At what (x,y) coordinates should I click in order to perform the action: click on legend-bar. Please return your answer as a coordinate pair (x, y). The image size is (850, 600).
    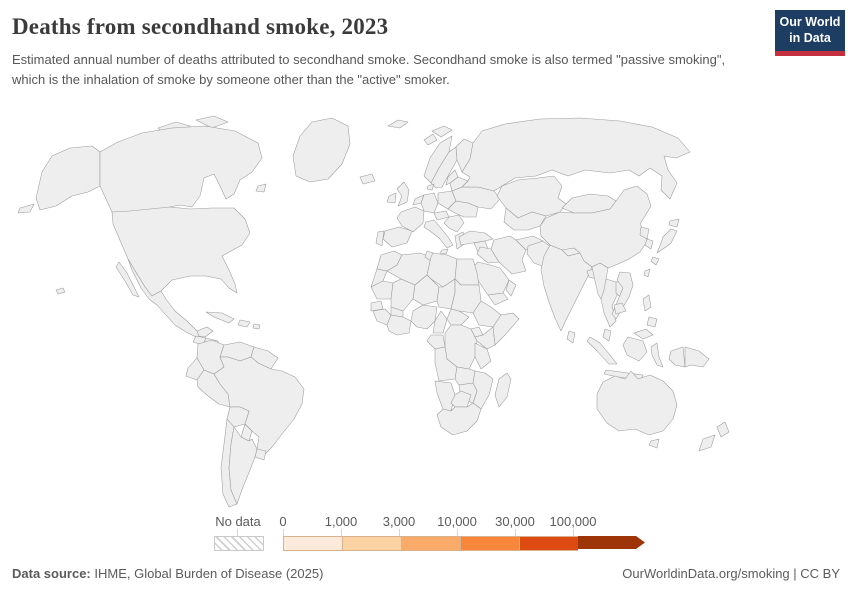
    Looking at the image, I should click on (464, 543).